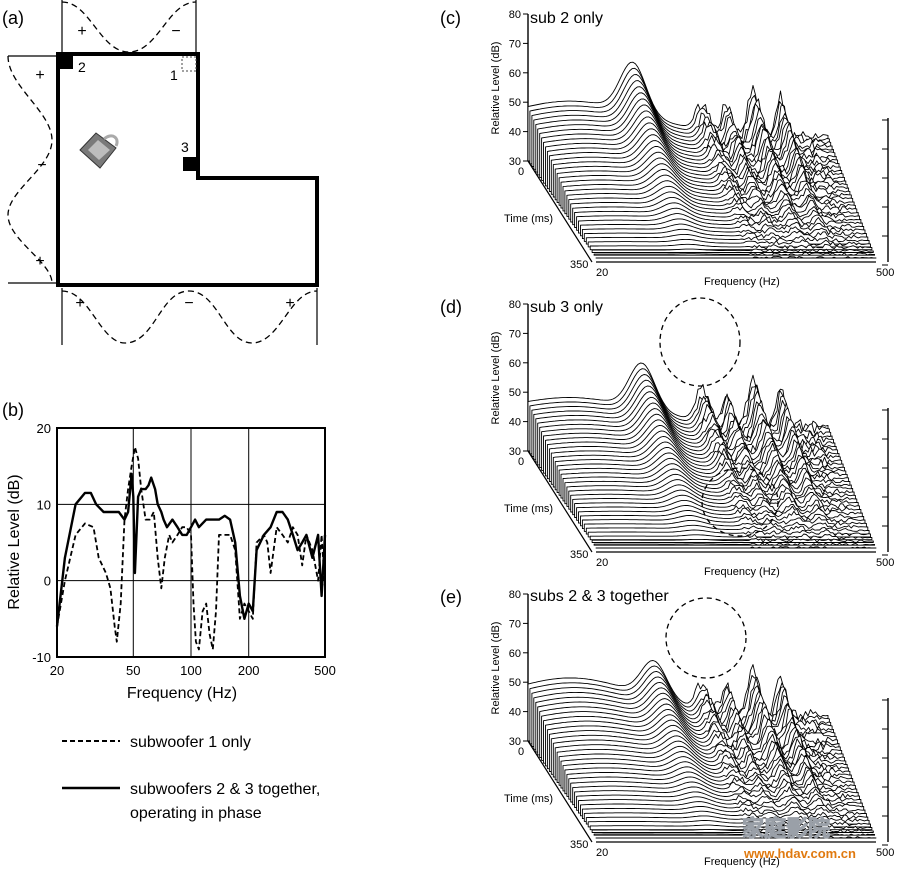  Describe the element at coordinates (175, 31) in the screenshot. I see `sign-top-2: −` at that location.